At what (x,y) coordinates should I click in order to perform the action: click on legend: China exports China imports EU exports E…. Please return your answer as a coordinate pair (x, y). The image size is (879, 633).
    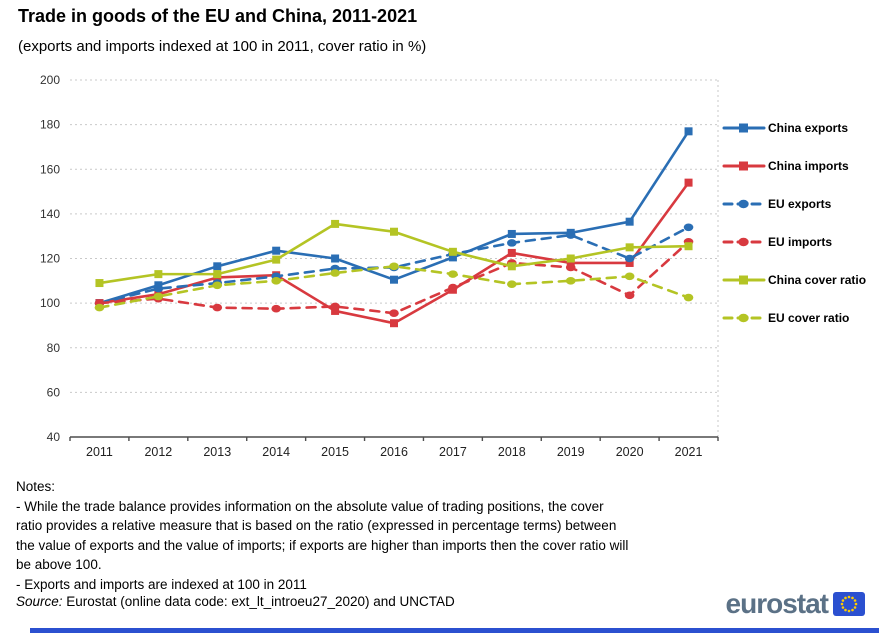
    Looking at the image, I should click on (799, 234).